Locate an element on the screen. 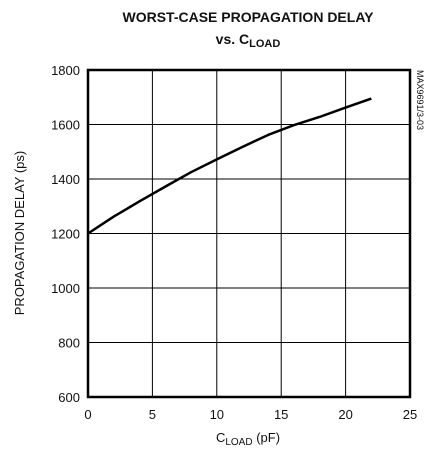  subtitle-text: vs. C is located at coordinates (232, 39).